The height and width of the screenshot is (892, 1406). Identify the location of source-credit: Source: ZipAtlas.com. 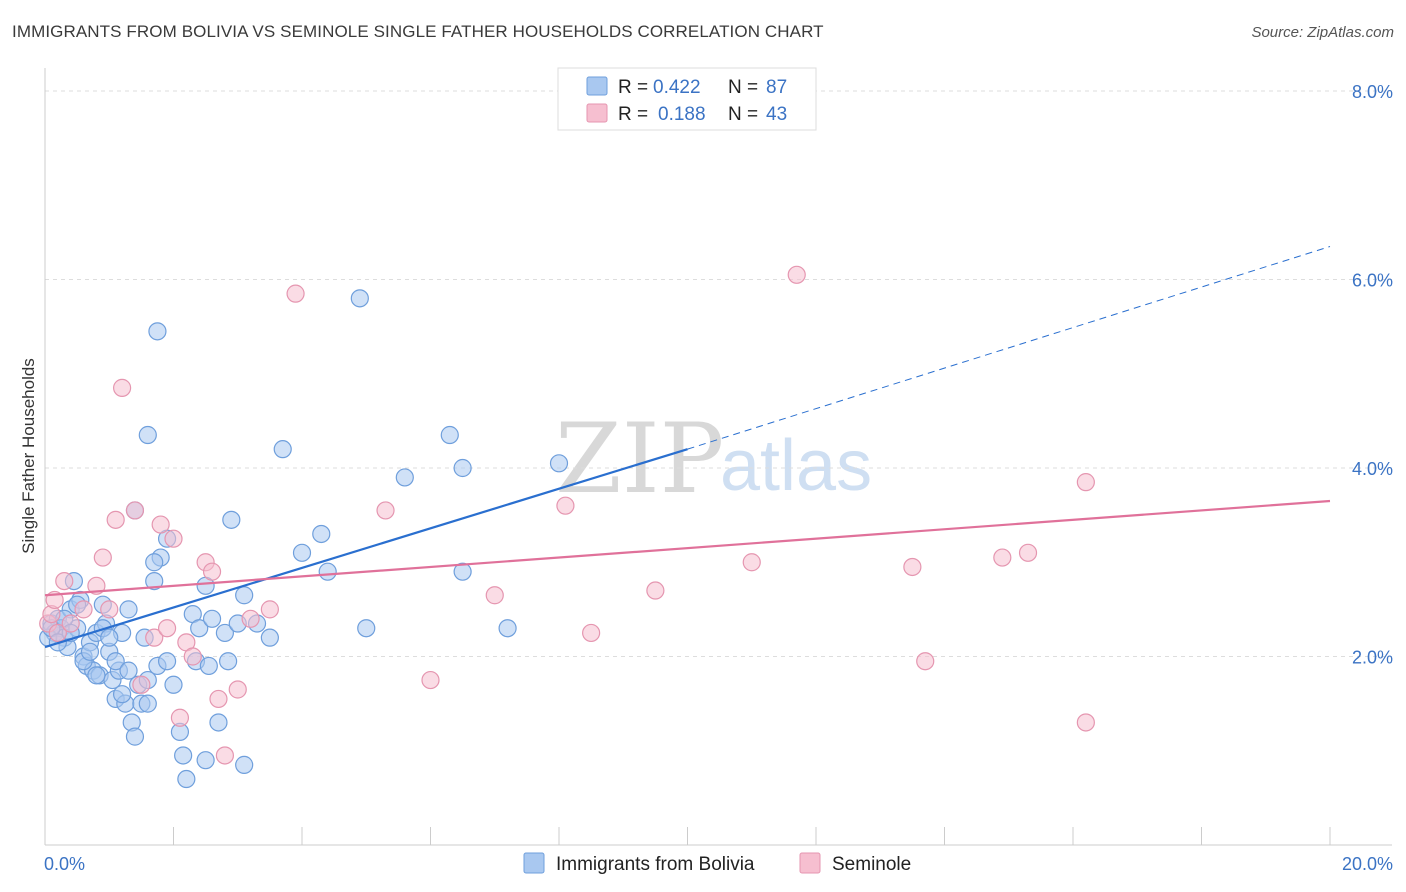
(1322, 32).